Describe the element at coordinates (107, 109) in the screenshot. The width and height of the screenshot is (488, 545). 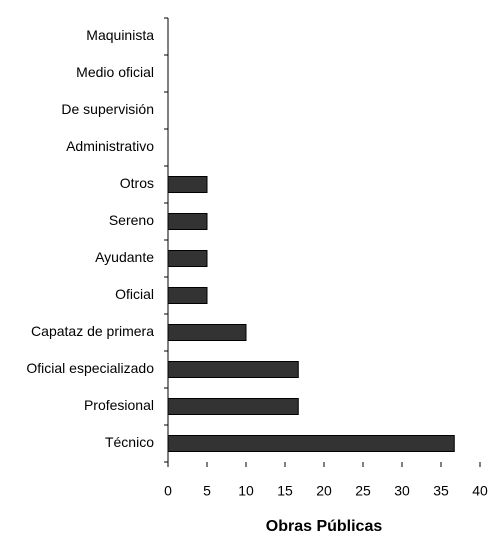
I see `y-tick-label: De supervisión` at that location.